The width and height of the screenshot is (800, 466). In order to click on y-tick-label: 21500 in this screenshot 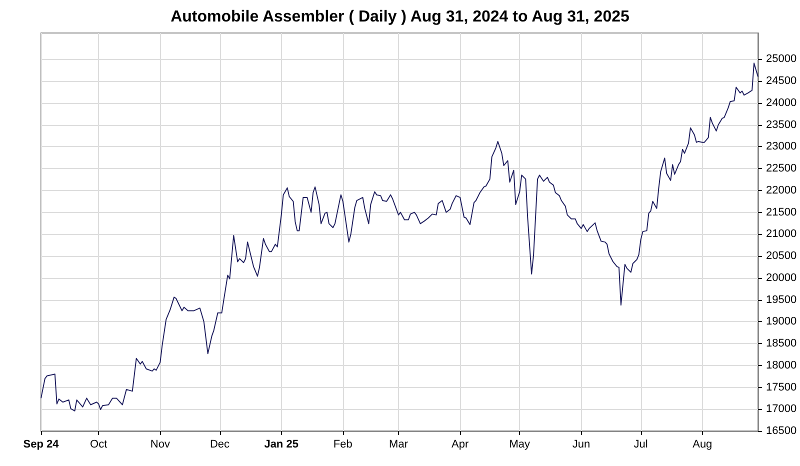, I will do `click(781, 212)`.